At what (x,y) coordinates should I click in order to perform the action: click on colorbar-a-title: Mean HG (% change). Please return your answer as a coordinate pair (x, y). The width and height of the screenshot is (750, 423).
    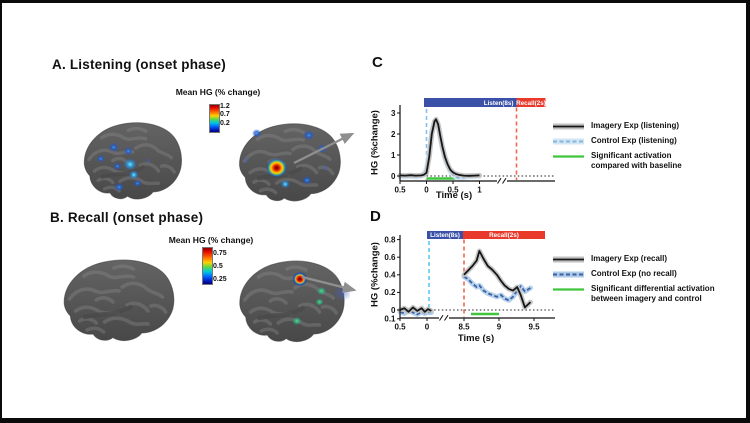
    Looking at the image, I should click on (218, 92).